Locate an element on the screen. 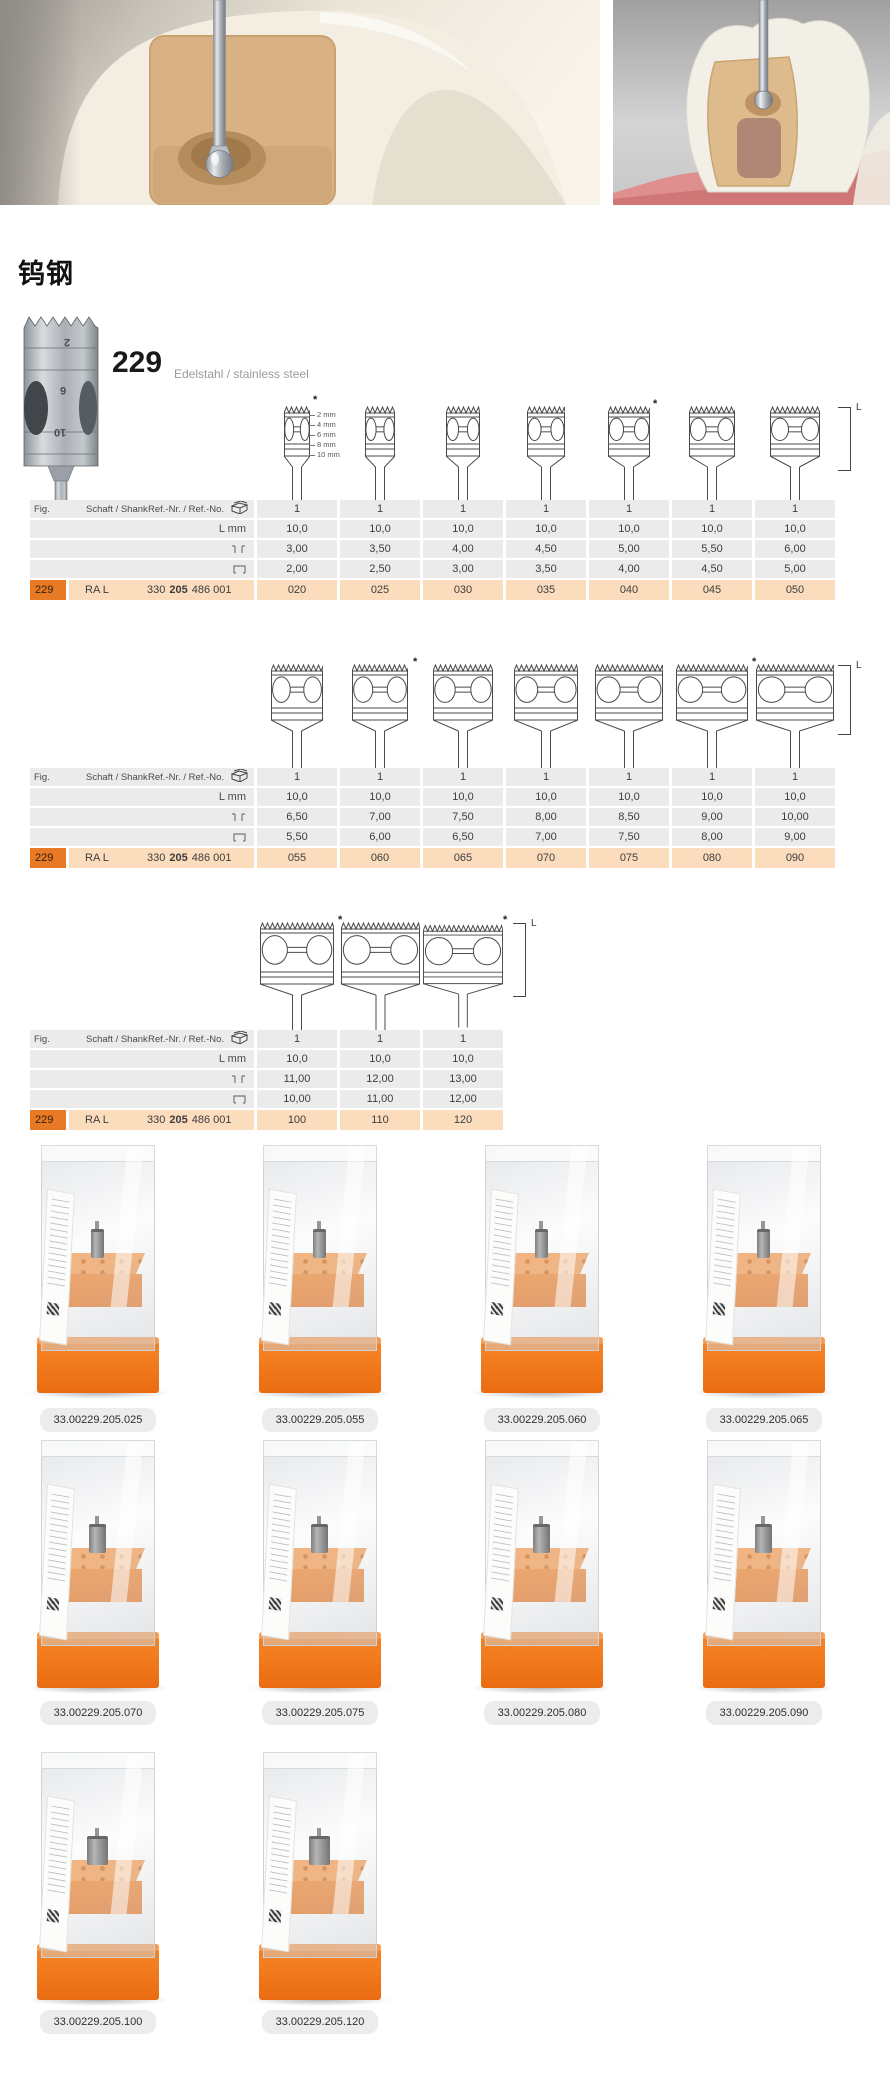 The height and width of the screenshot is (2090, 890). head-diameter-cell: 12,00 is located at coordinates (380, 1079).